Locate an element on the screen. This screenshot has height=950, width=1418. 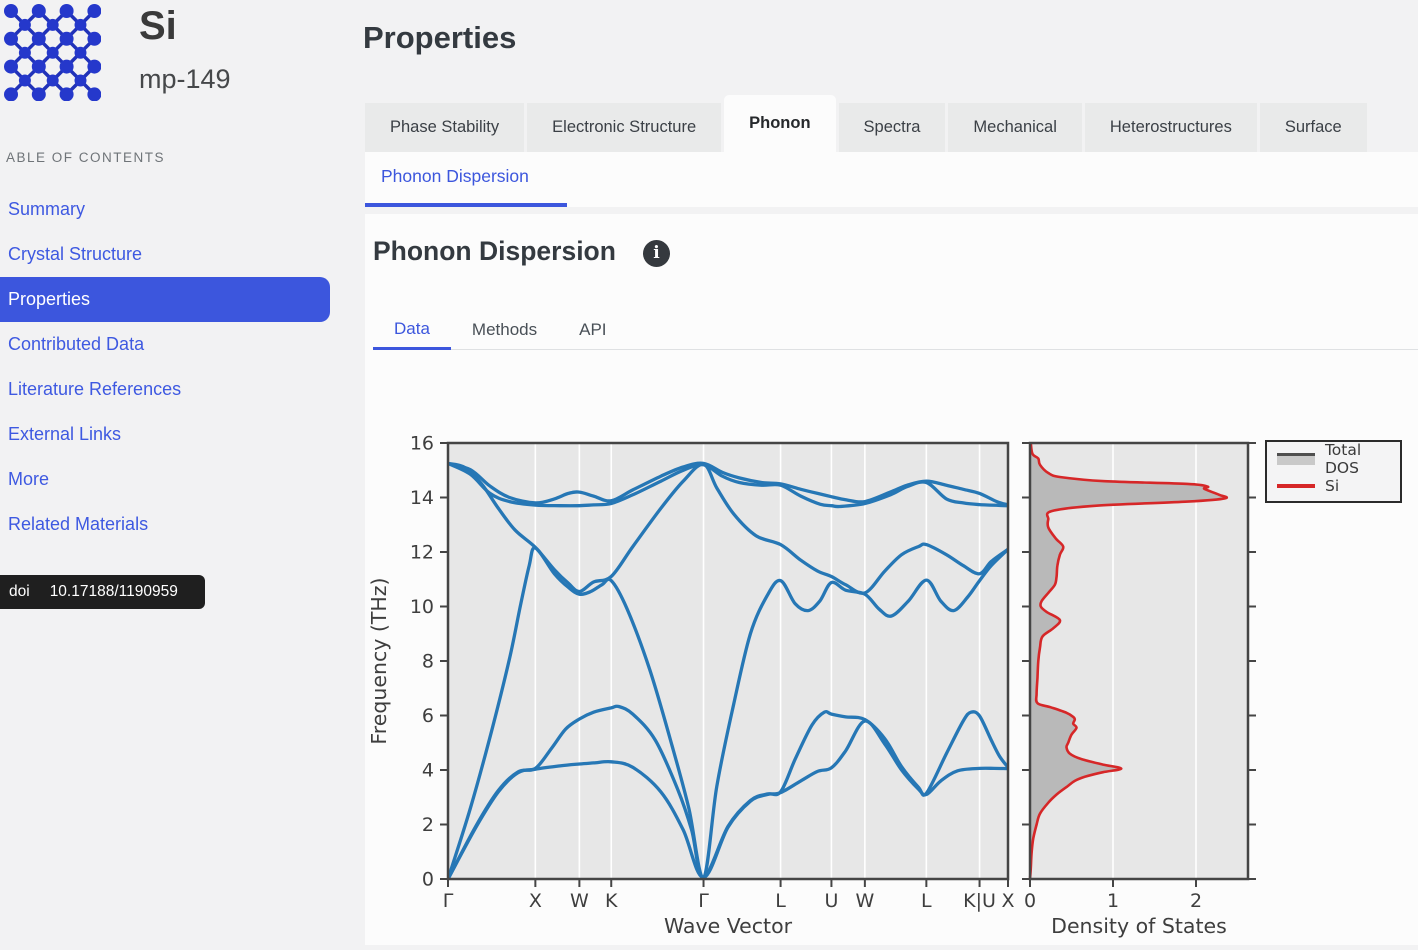
chart-legend: Total DOS Si is located at coordinates (1333, 471).